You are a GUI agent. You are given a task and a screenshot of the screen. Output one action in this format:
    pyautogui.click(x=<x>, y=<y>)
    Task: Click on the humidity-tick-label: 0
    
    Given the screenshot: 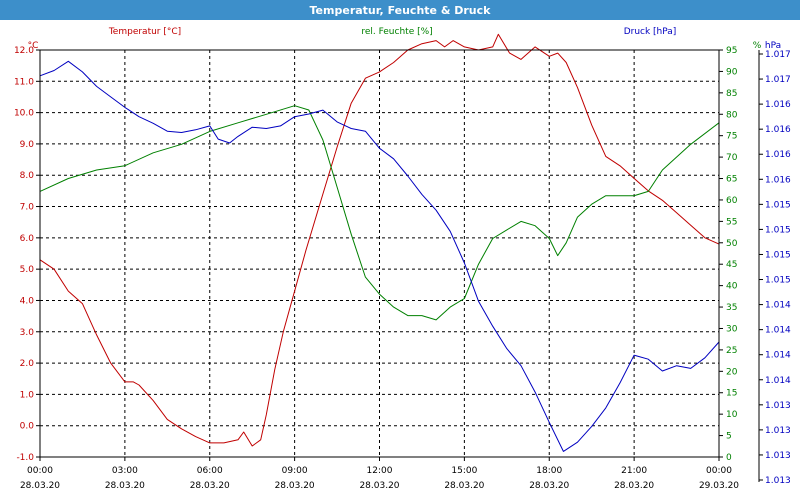 What is the action you would take?
    pyautogui.click(x=729, y=458)
    